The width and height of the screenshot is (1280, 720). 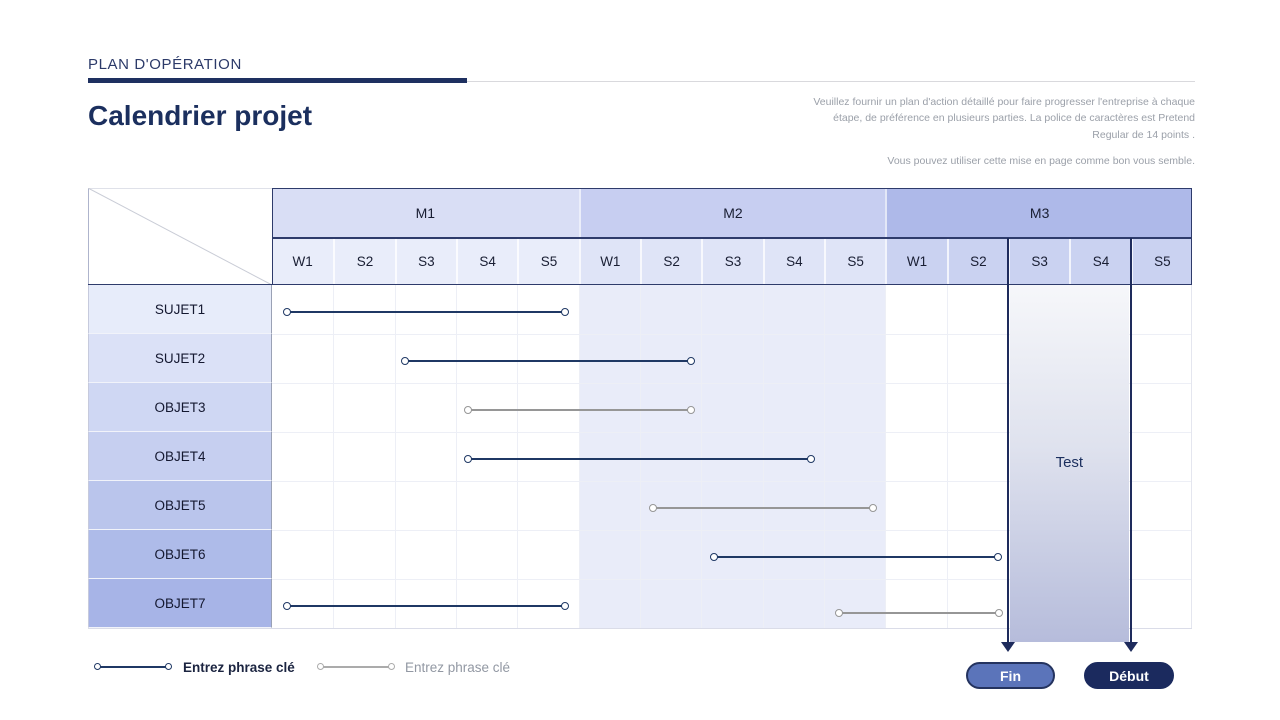 What do you see at coordinates (468, 410) in the screenshot?
I see `gantt-bar-objet3-endpoint-start` at bounding box center [468, 410].